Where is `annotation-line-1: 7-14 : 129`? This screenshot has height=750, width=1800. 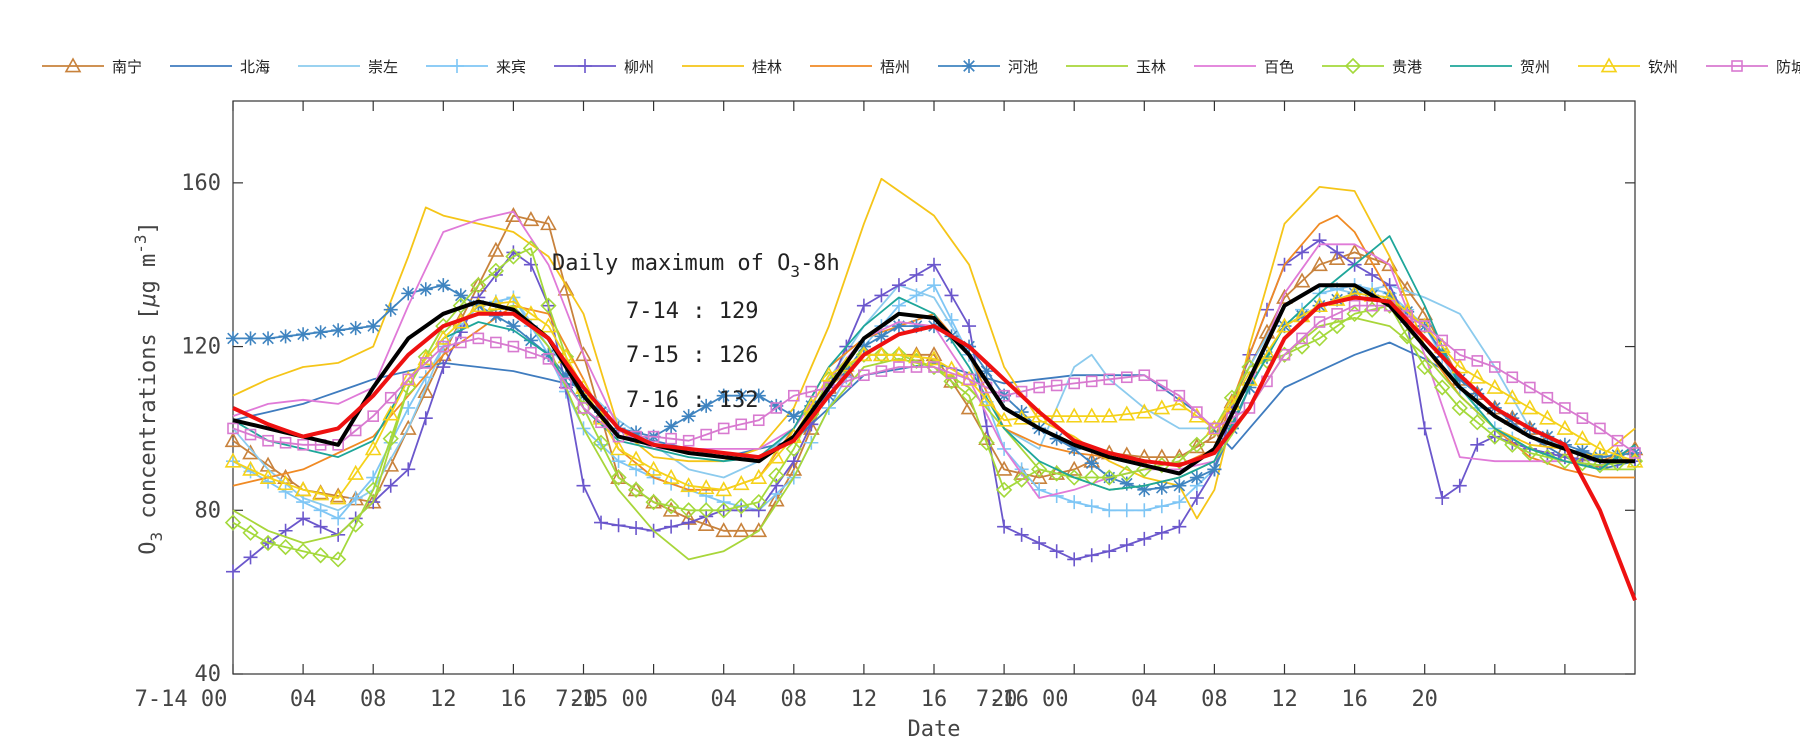
annotation-line-1: 7-14 : 129 is located at coordinates (692, 311).